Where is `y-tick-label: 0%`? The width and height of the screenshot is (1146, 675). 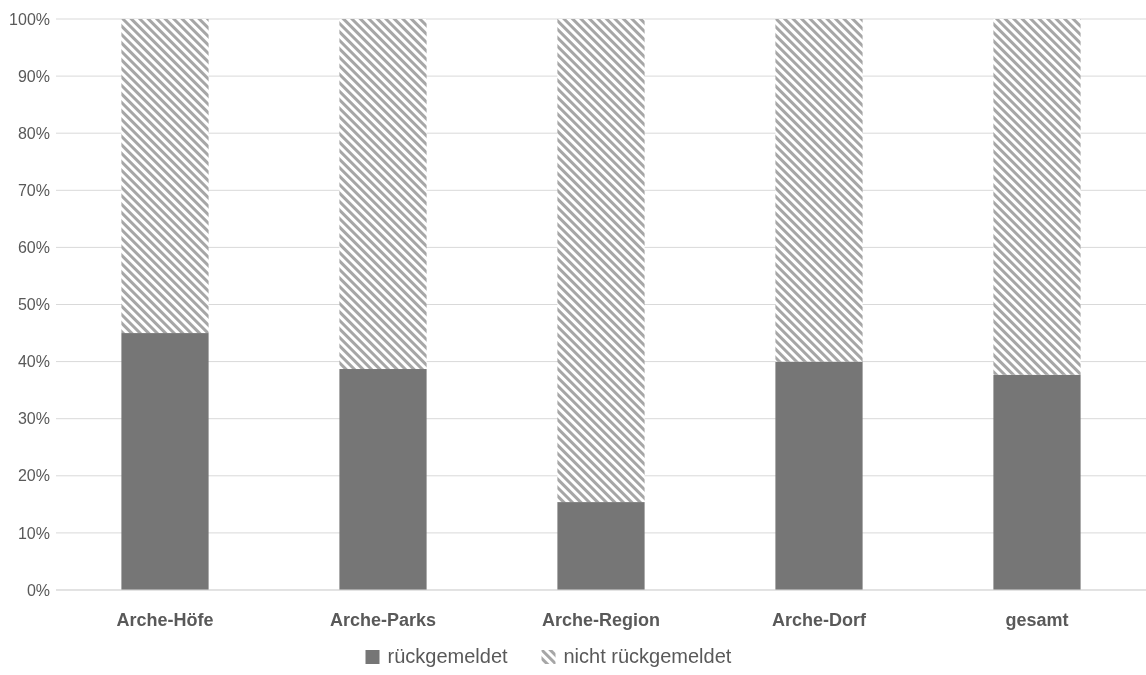
y-tick-label: 0% is located at coordinates (38, 590).